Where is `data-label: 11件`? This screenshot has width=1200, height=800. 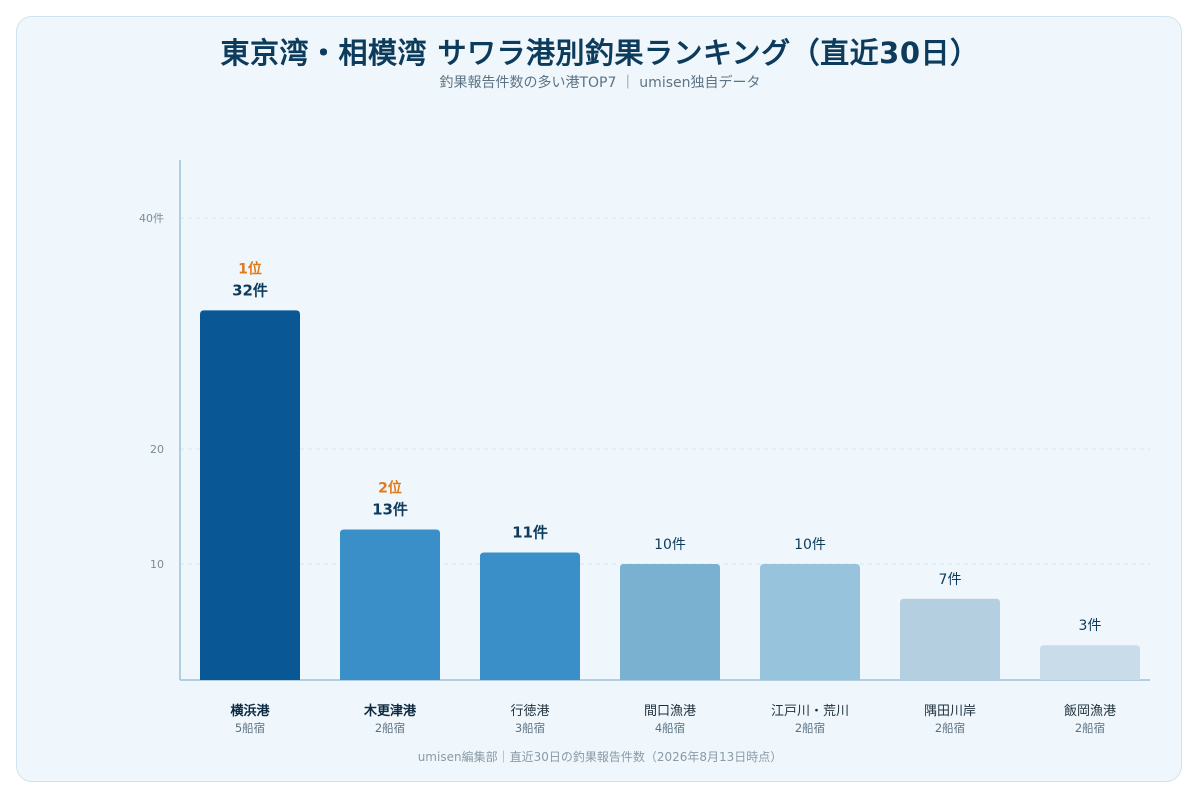 data-label: 11件 is located at coordinates (530, 533).